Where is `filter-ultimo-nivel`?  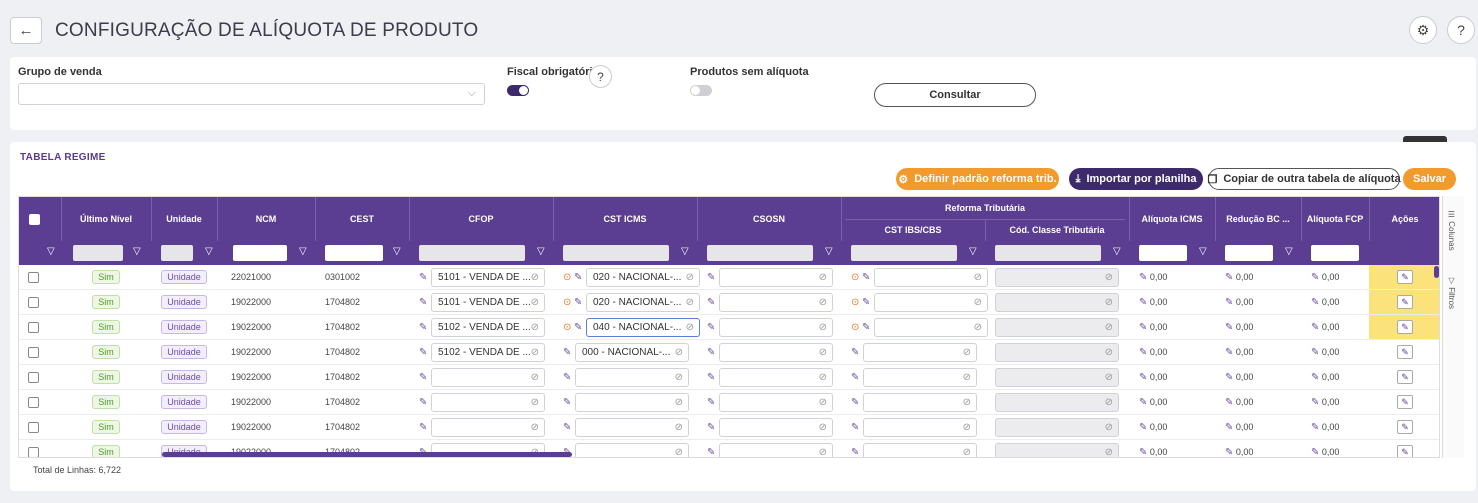
filter-ultimo-nivel is located at coordinates (98, 253).